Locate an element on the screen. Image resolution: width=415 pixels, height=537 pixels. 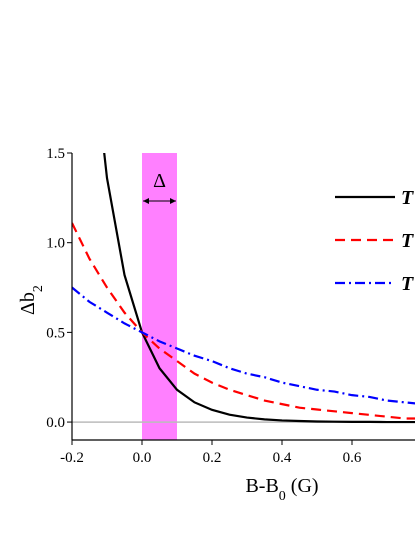
y-tick-label: 0.5 is located at coordinates (55, 333).